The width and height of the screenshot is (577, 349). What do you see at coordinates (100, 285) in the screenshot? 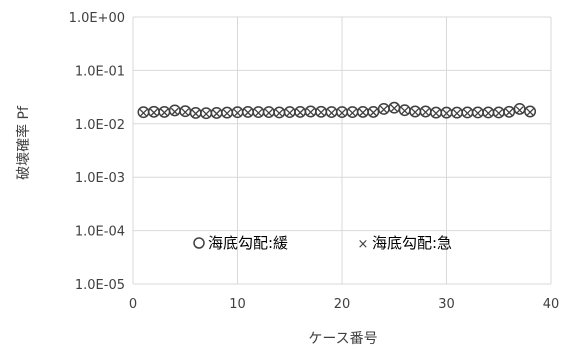
I see `y-tick-label: 1.0E-05` at bounding box center [100, 285].